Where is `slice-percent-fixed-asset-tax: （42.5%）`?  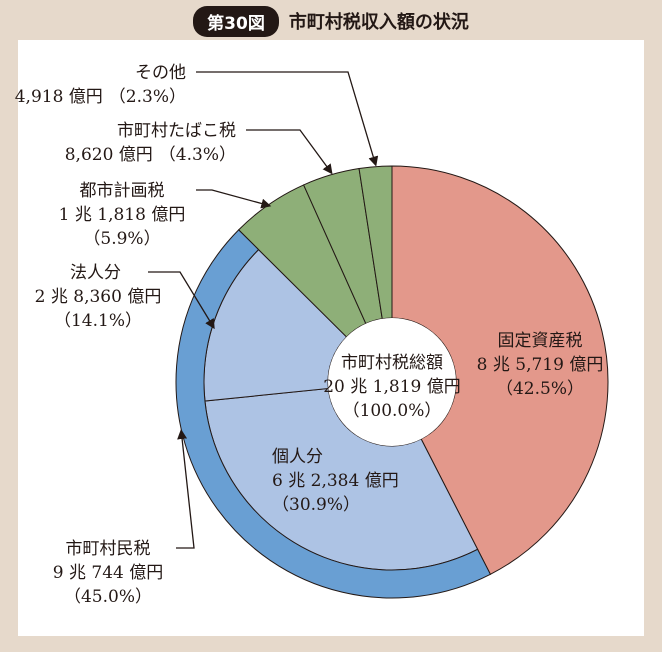 slice-percent-fixed-asset-tax: （42.5%） is located at coordinates (540, 389).